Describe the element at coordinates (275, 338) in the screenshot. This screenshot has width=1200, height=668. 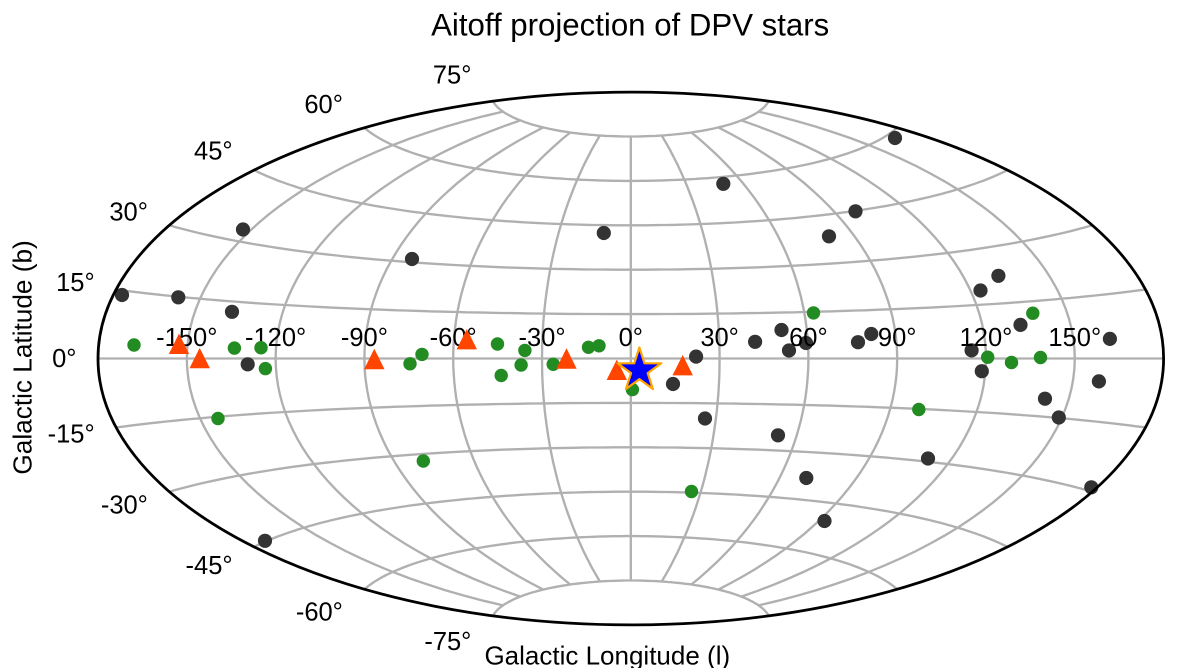
I see `svg-text: -120°` at that location.